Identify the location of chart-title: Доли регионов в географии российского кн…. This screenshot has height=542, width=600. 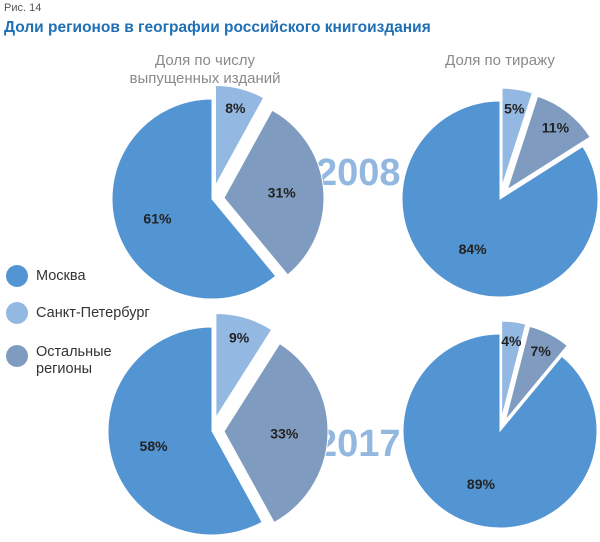
(217, 27).